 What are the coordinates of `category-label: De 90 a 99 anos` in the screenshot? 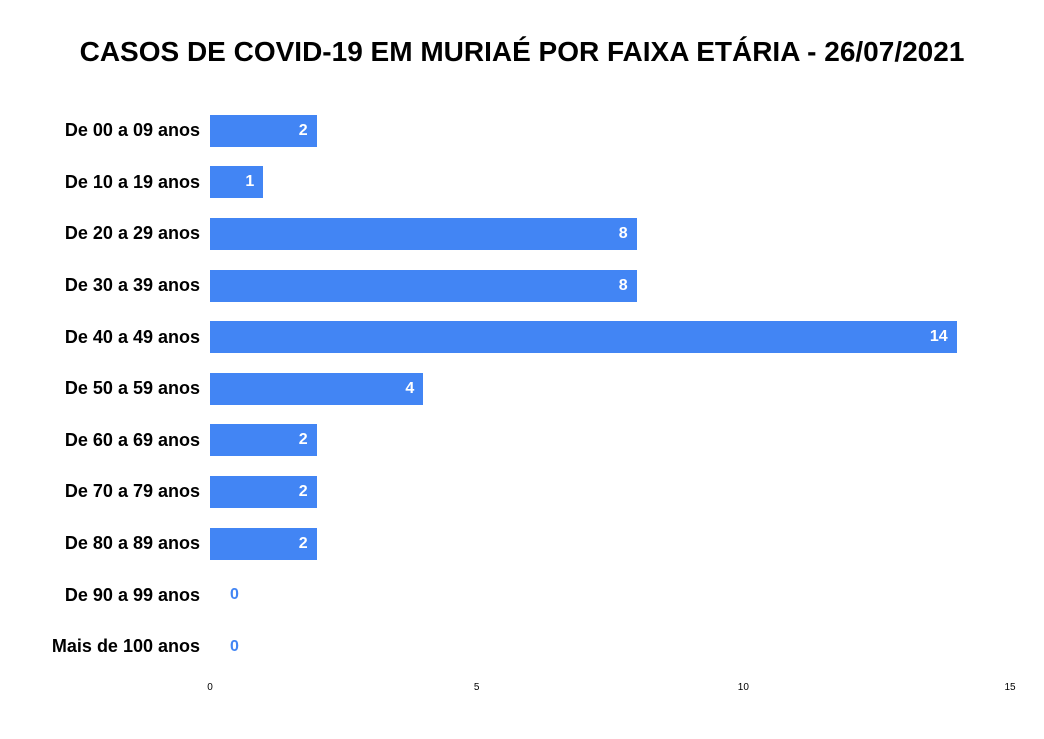 It's located at (132, 594).